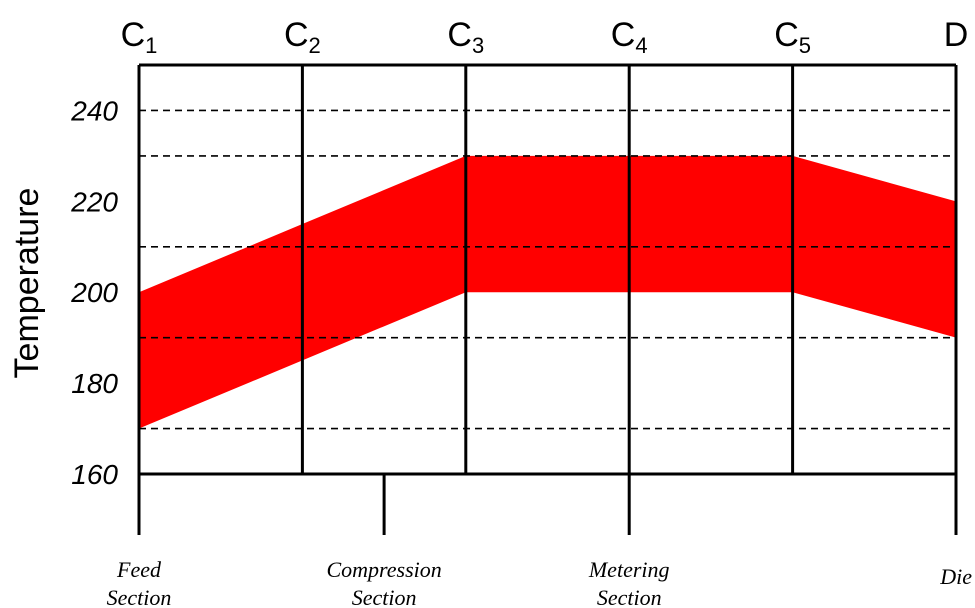  What do you see at coordinates (94, 383) in the screenshot?
I see `y-tick-label-180: 180` at bounding box center [94, 383].